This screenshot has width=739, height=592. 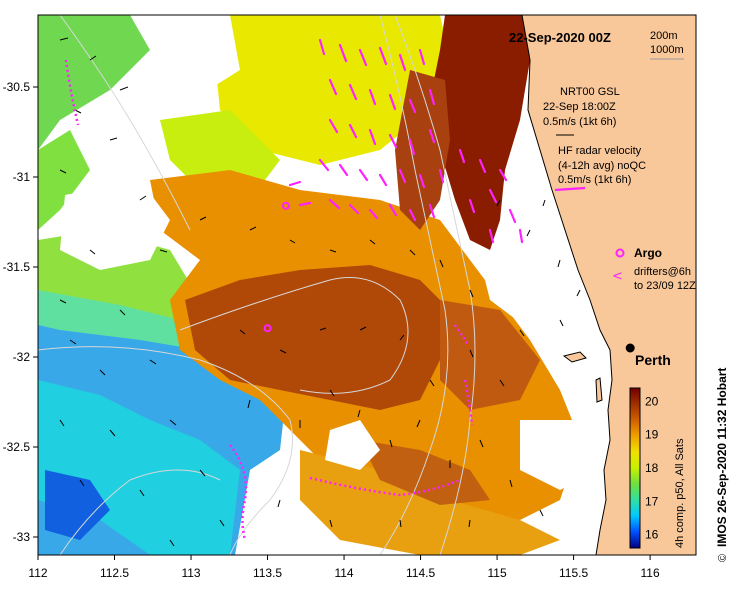 I want to click on colorbar-tick-label: 19, so click(x=652, y=435).